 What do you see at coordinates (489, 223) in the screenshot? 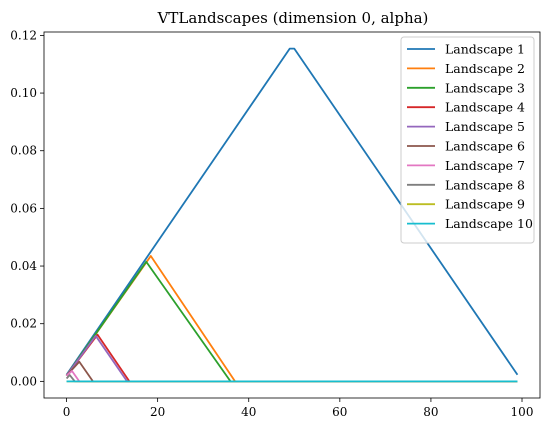
I see `legend-label: Landscape 10` at bounding box center [489, 223].